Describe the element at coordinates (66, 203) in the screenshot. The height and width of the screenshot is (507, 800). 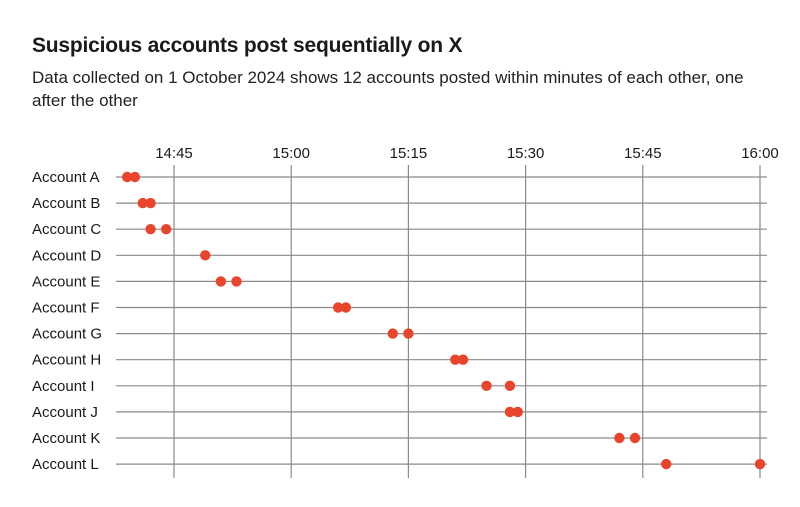
I see `row-label: Account B` at that location.